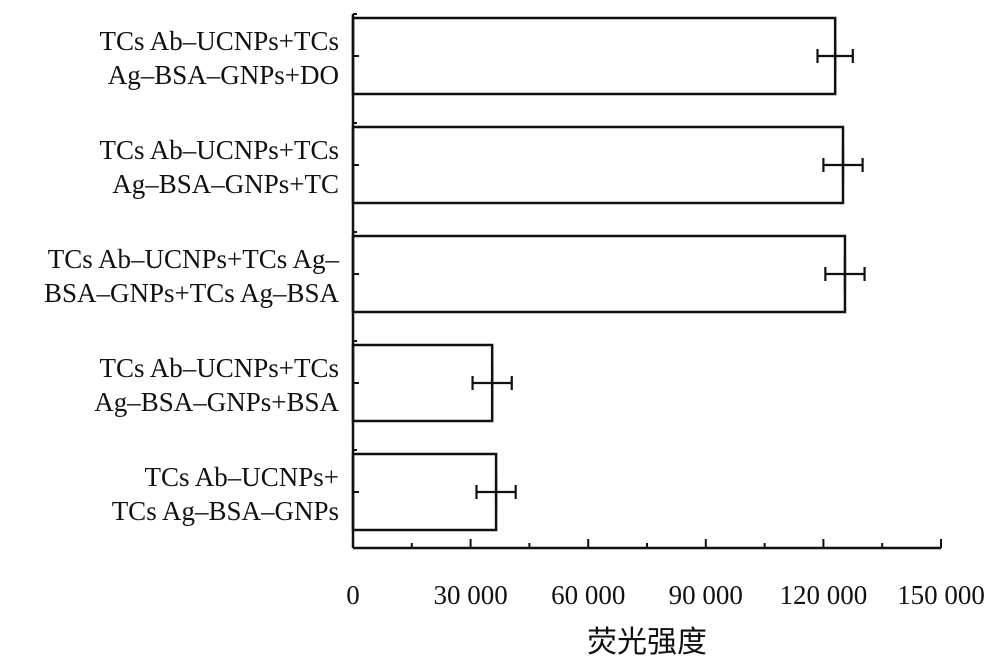  What do you see at coordinates (223, 75) in the screenshot?
I see `category-label-line: Ag–BSA–GNPs+DO` at bounding box center [223, 75].